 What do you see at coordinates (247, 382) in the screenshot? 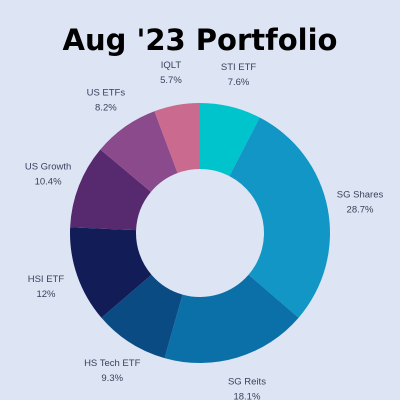
I see `slice-label: SG Reits` at bounding box center [247, 382].